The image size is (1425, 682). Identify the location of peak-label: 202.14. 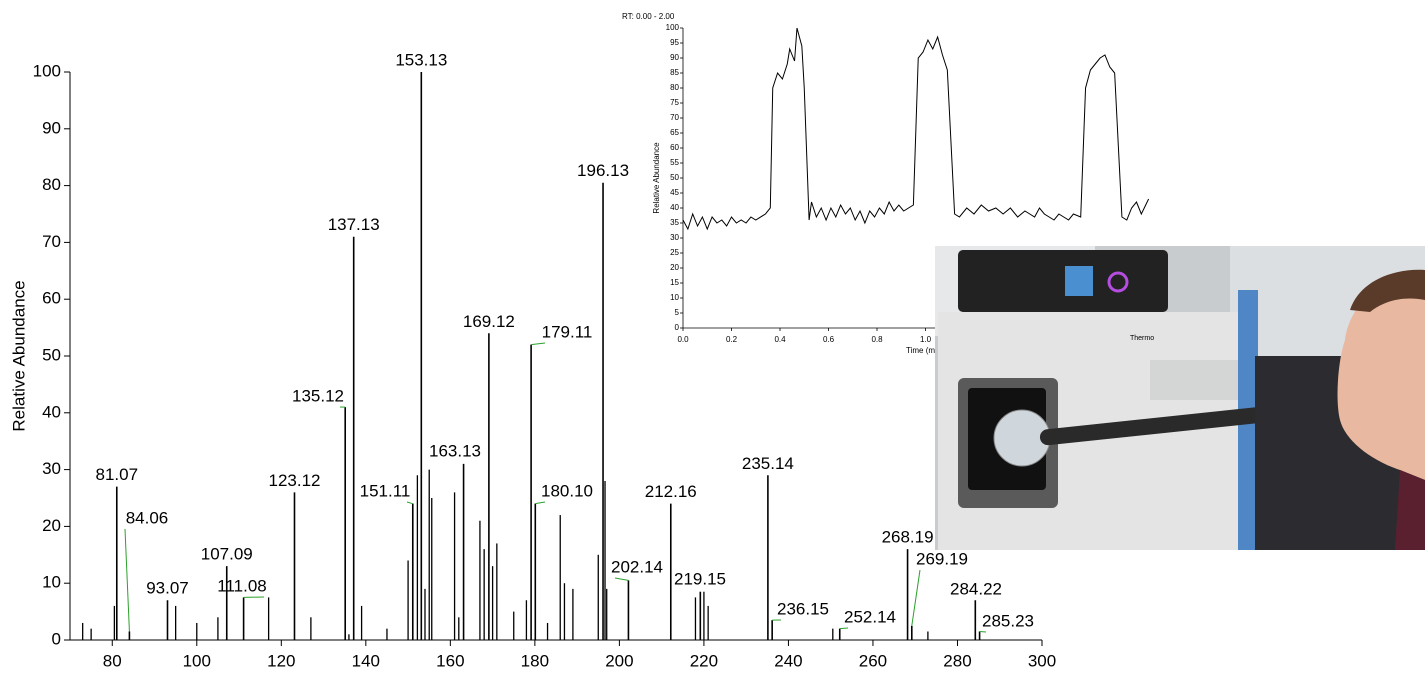
(637, 566).